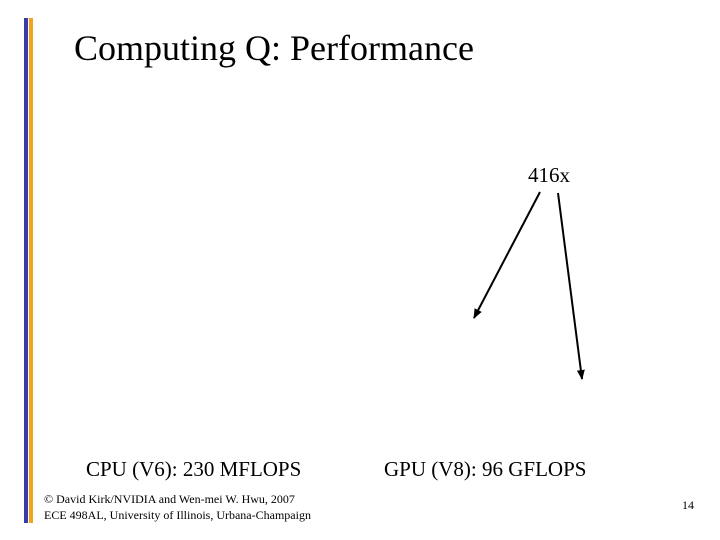 The image size is (720, 540). Describe the element at coordinates (549, 175) in the screenshot. I see `speedup-label: 416x` at that location.